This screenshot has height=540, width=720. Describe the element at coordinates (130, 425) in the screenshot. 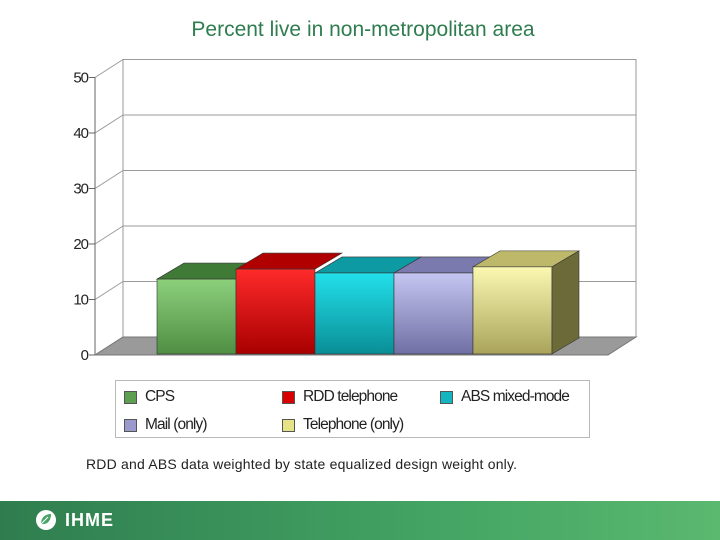

I see `legend-swatch-mail-only` at that location.